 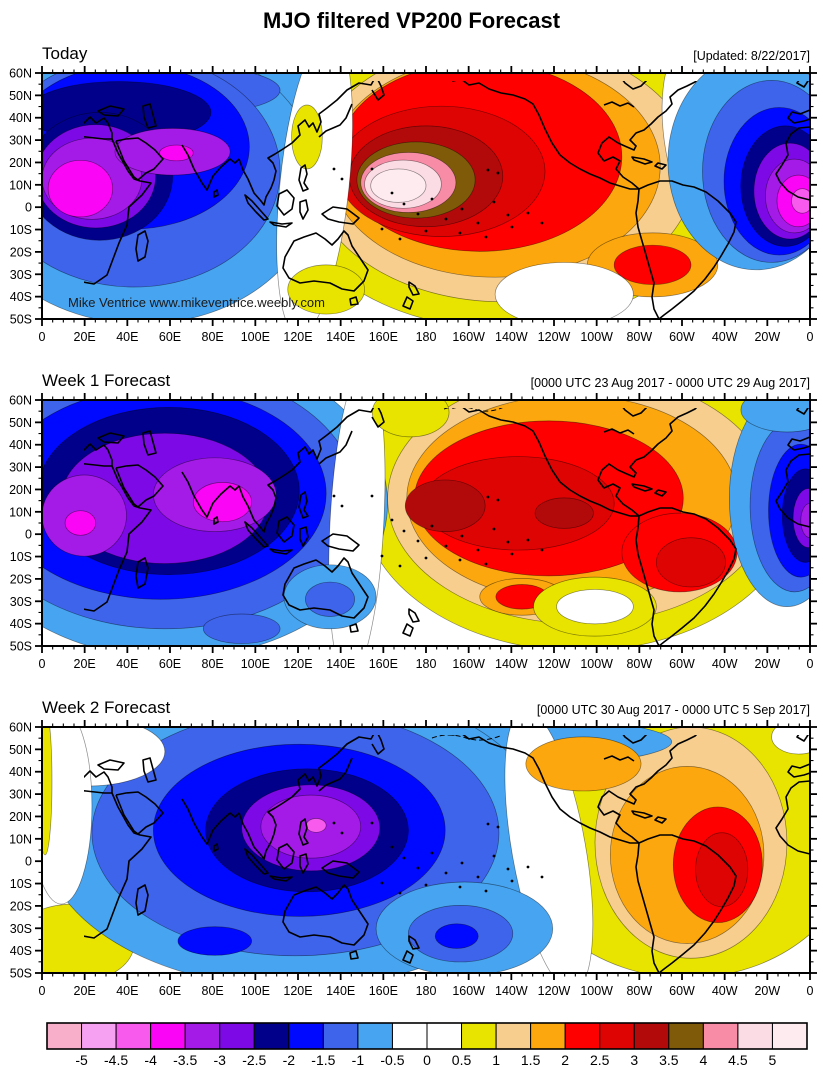 What do you see at coordinates (21, 320) in the screenshot?
I see `svg-text: 50S` at bounding box center [21, 320].